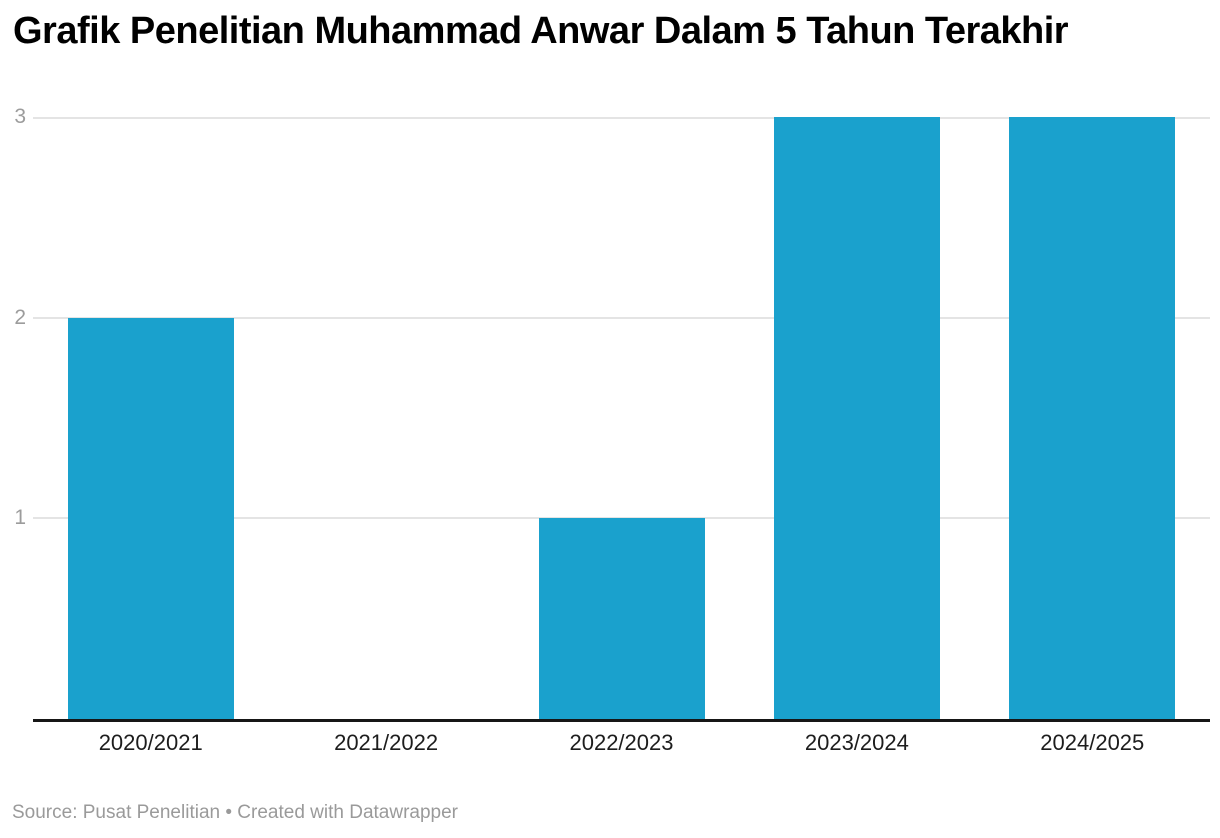 The height and width of the screenshot is (838, 1220). What do you see at coordinates (621, 742) in the screenshot?
I see `x-axis-label-2022-2023: 2022/2023` at bounding box center [621, 742].